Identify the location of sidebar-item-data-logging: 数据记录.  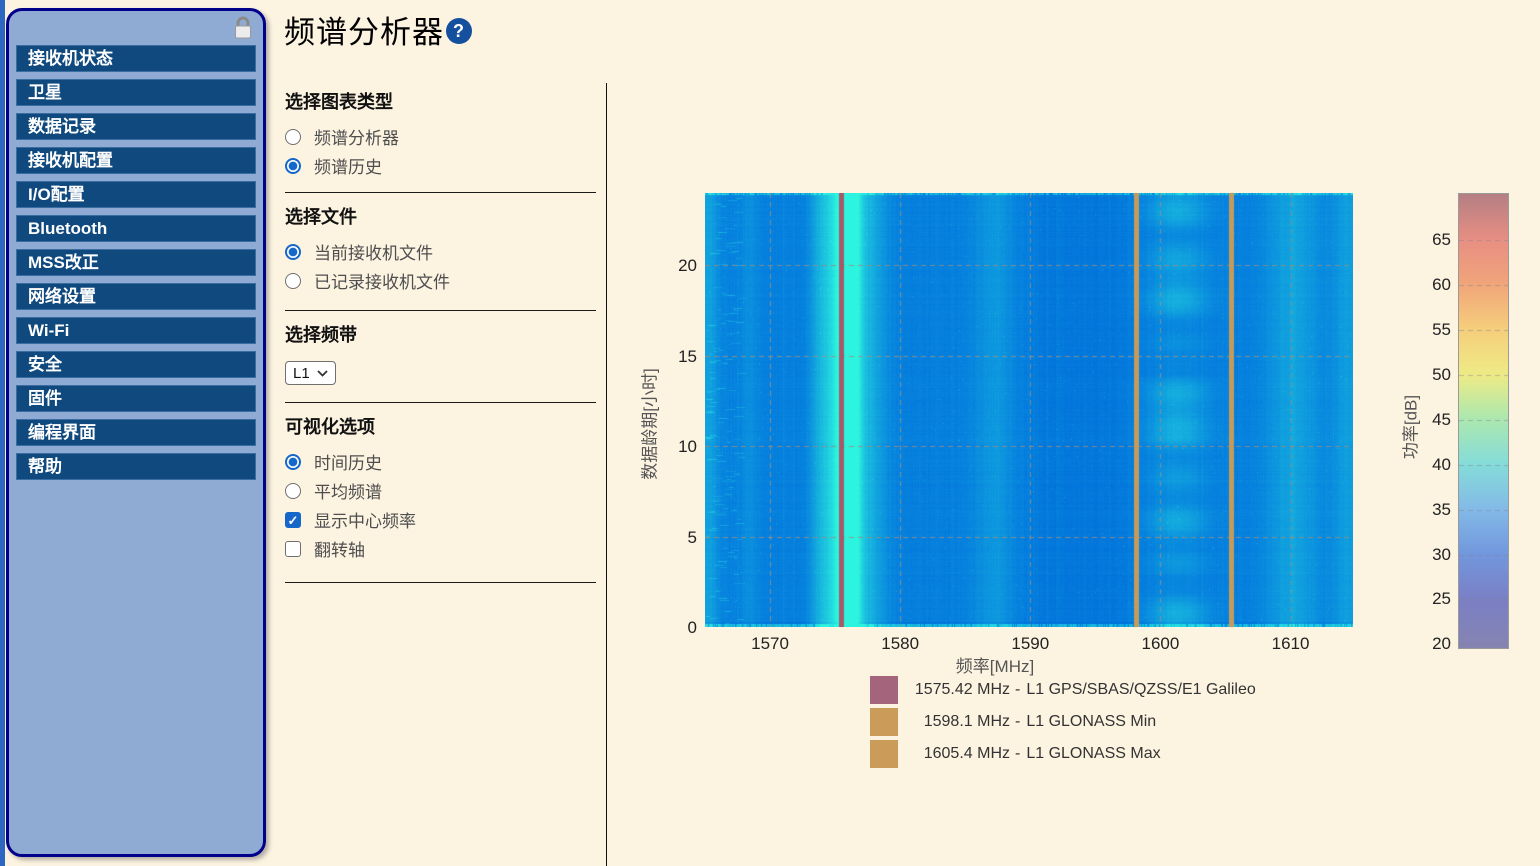
(136, 126).